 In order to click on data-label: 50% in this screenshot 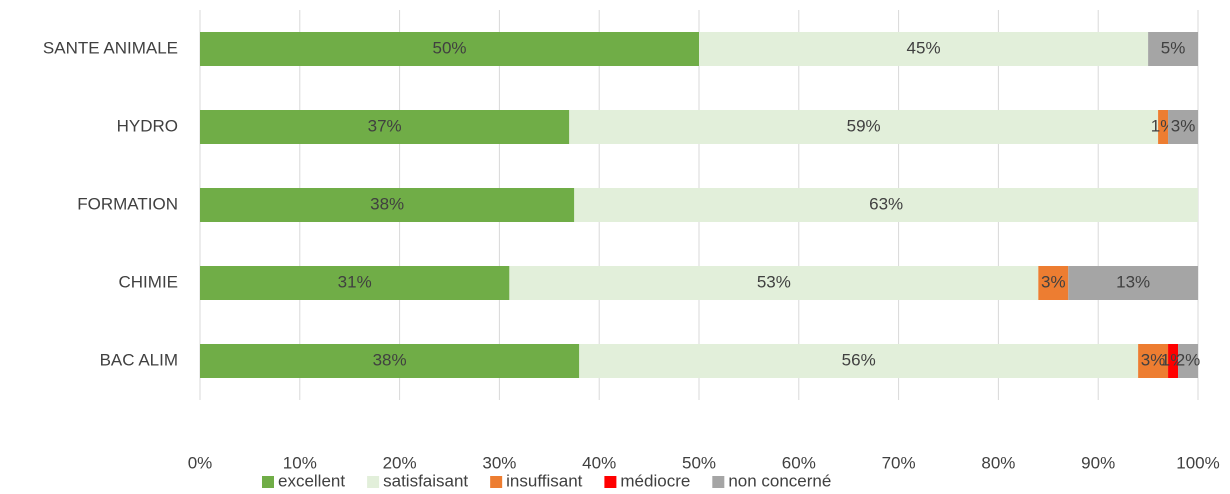, I will do `click(449, 47)`.